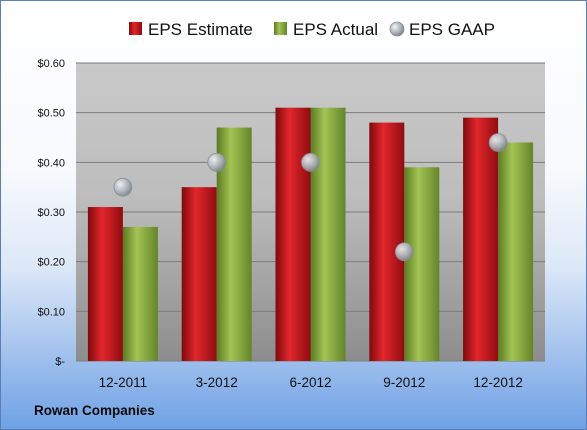  Describe the element at coordinates (200, 29) in the screenshot. I see `legend-label-eps-estimate: EPS Estimate` at that location.